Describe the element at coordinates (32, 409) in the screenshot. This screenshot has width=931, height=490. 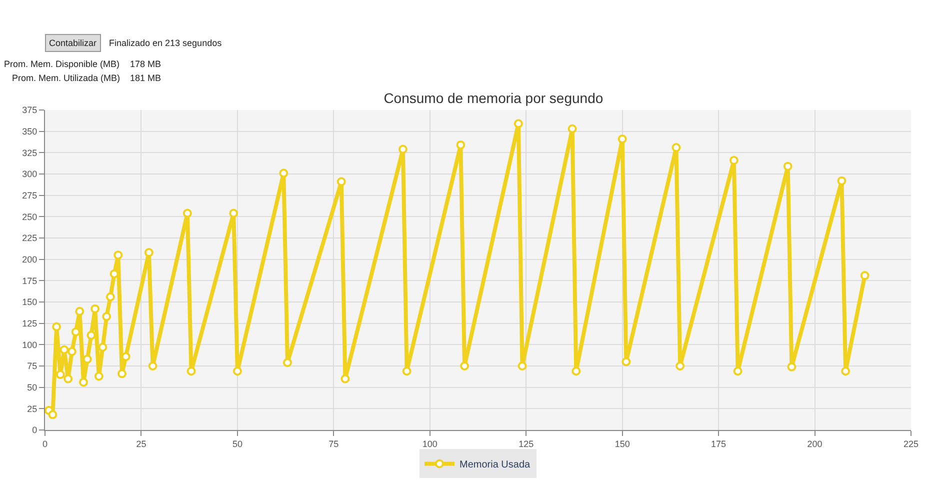
I see `y-tick-label: 25` at that location.